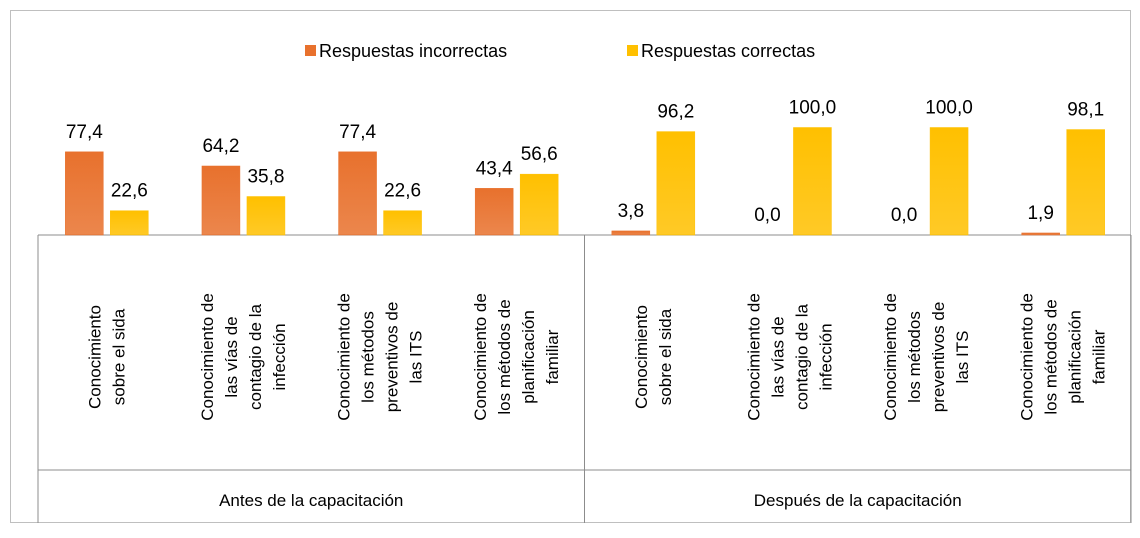 The image size is (1140, 538). What do you see at coordinates (631, 211) in the screenshot?
I see `data-label: 3,8` at bounding box center [631, 211].